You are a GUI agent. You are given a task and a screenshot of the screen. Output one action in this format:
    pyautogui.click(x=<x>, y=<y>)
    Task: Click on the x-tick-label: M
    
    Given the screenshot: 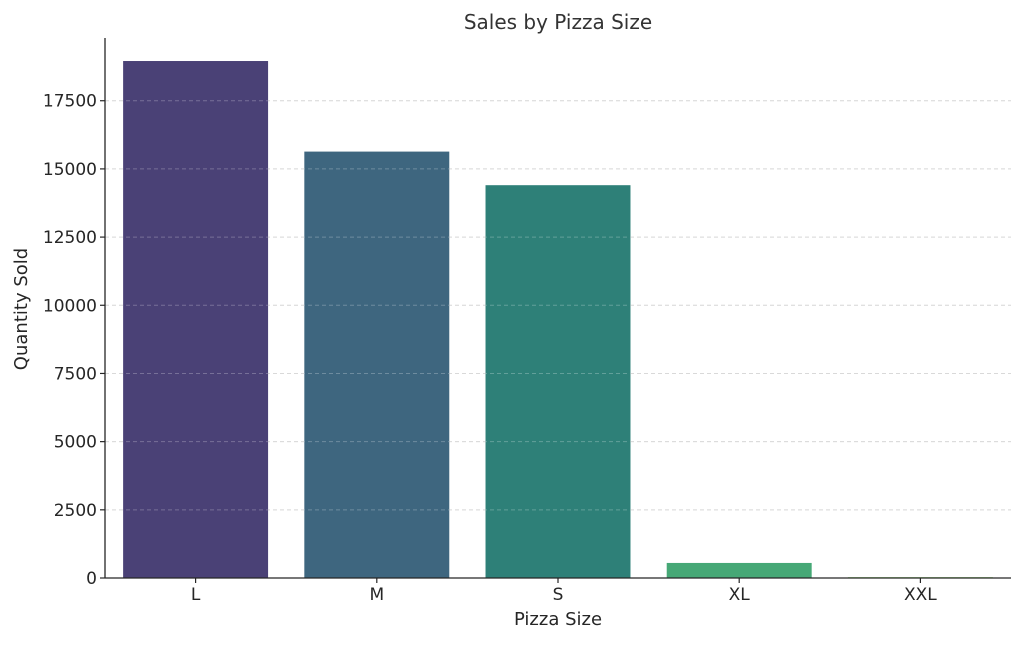 What is the action you would take?
    pyautogui.click(x=376, y=595)
    